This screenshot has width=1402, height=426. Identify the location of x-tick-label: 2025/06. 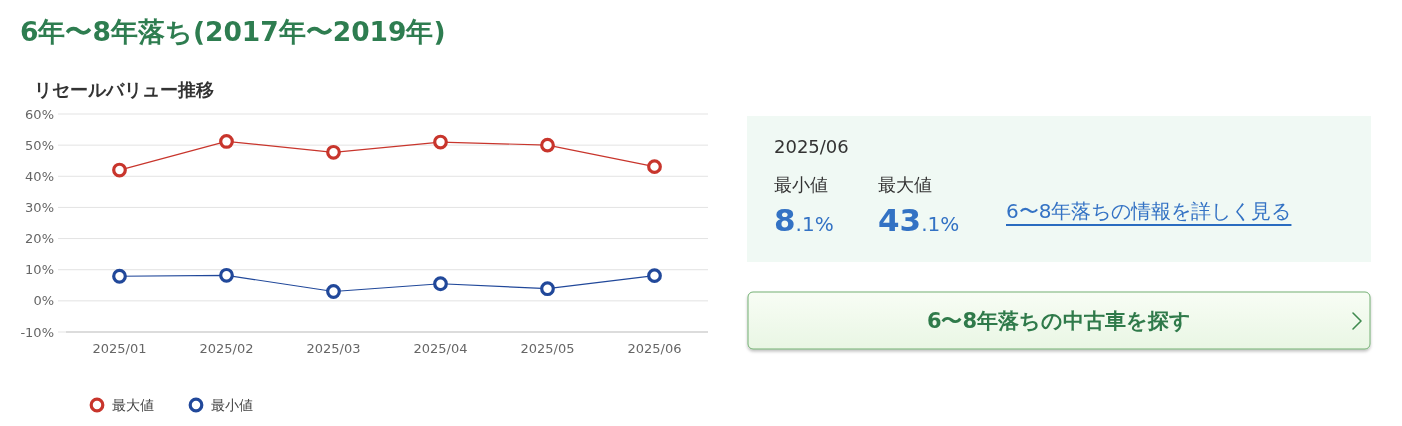
(654, 348).